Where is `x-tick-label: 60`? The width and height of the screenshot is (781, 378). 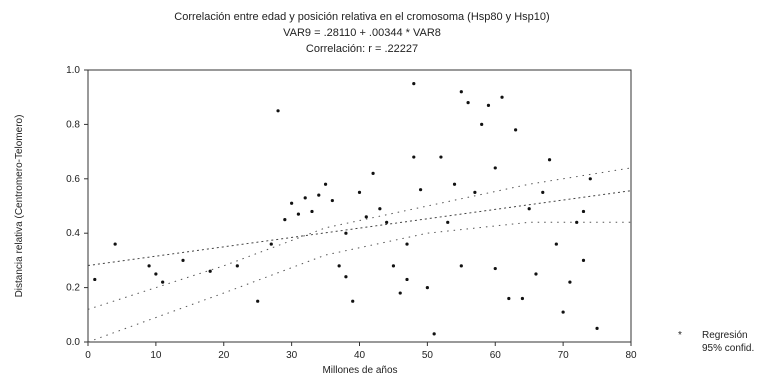 x-tick-label: 60 is located at coordinates (496, 355).